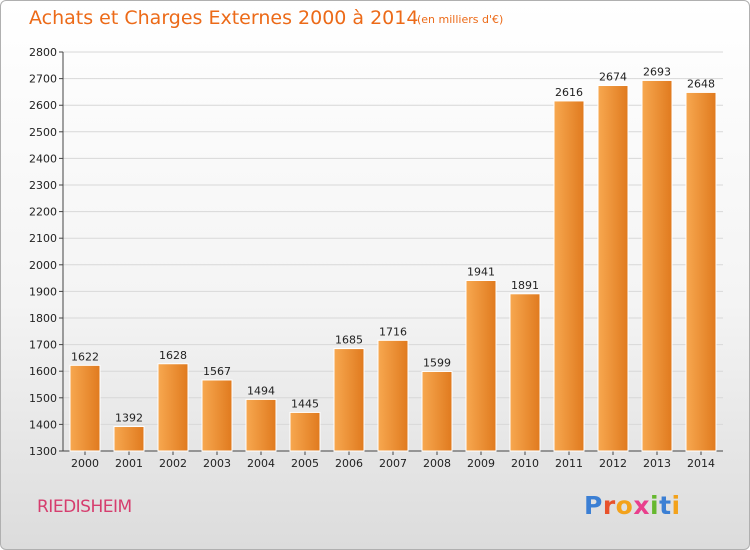 This screenshot has height=550, width=750. What do you see at coordinates (657, 71) in the screenshot?
I see `data-label: 2693` at bounding box center [657, 71].